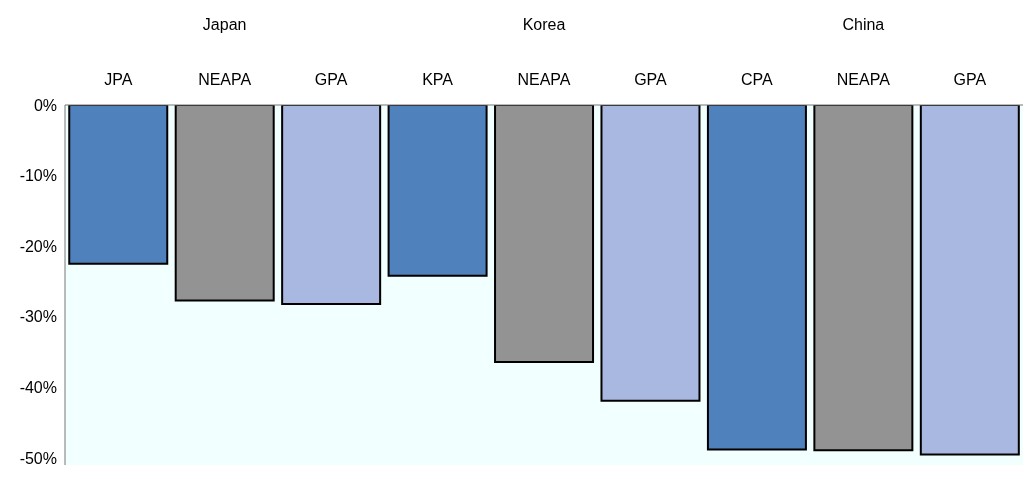 This screenshot has width=1033, height=479. What do you see at coordinates (224, 25) in the screenshot?
I see `text: Japan` at bounding box center [224, 25].